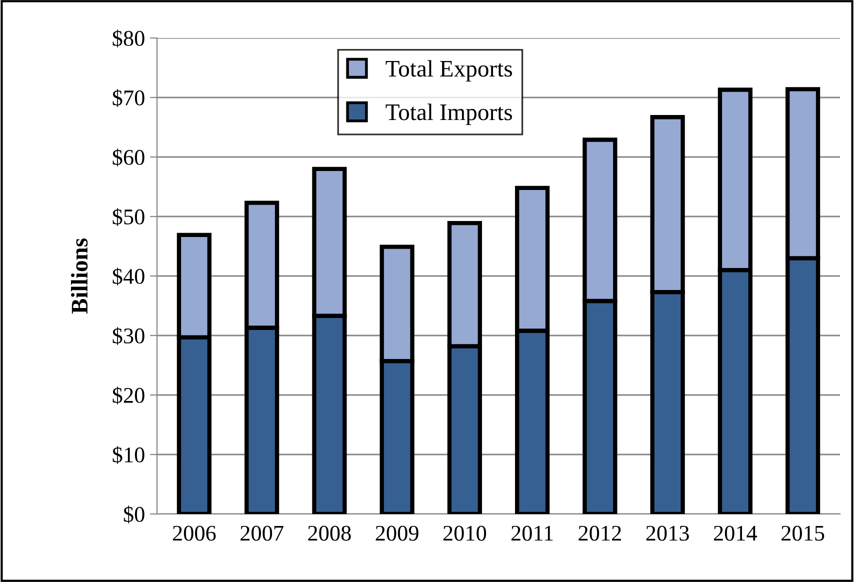  I want to click on x-tick-label: 2008, so click(329, 533).